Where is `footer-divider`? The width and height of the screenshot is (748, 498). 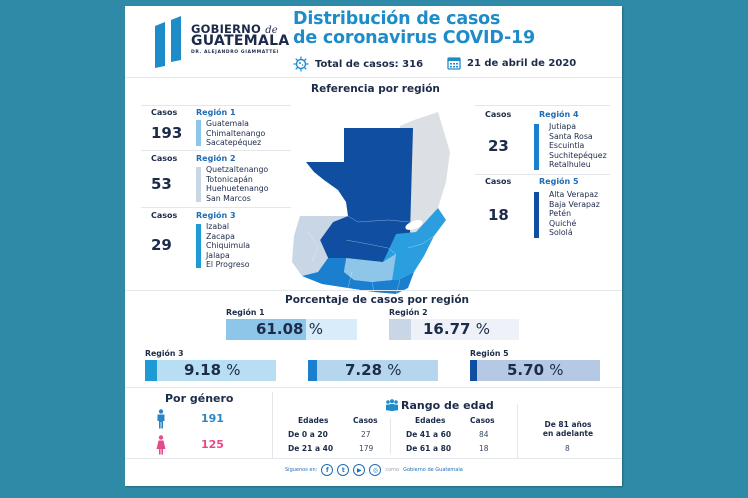
footer-divider is located at coordinates (373, 458).